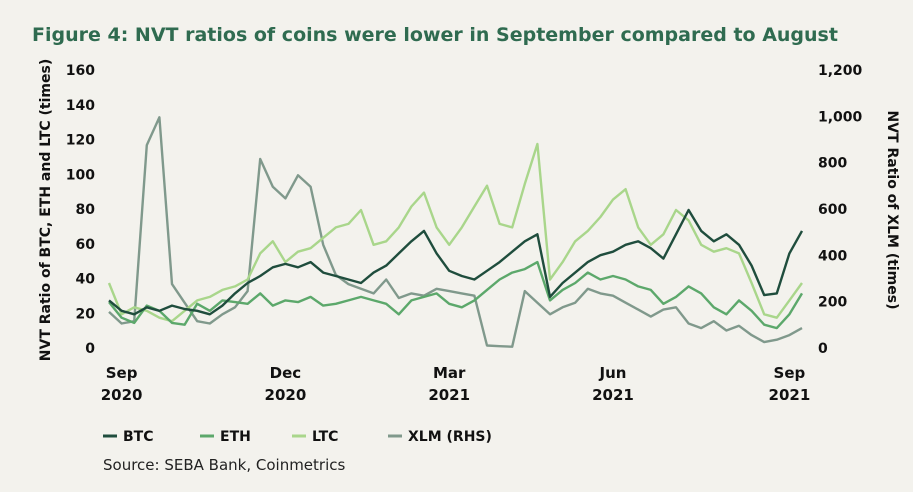 This screenshot has width=913, height=492. I want to click on y-axis-title: NVT Ratio of BTC, ETH and LTC (times), so click(46, 210).